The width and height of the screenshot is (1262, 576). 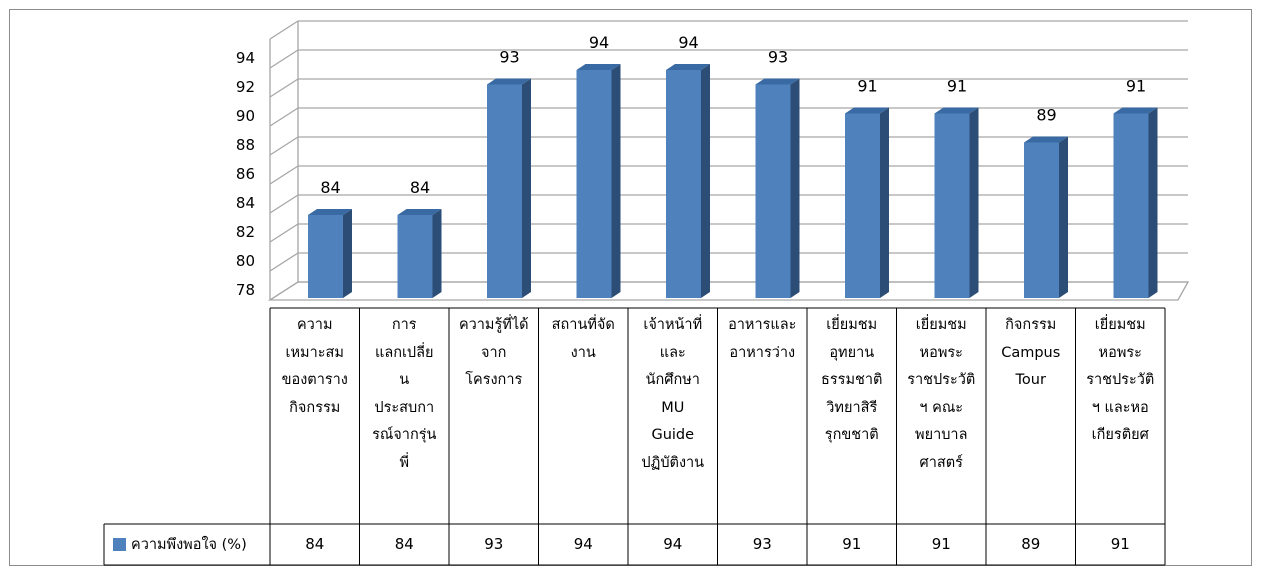 I want to click on y-tick-label: 78, so click(x=245, y=290).